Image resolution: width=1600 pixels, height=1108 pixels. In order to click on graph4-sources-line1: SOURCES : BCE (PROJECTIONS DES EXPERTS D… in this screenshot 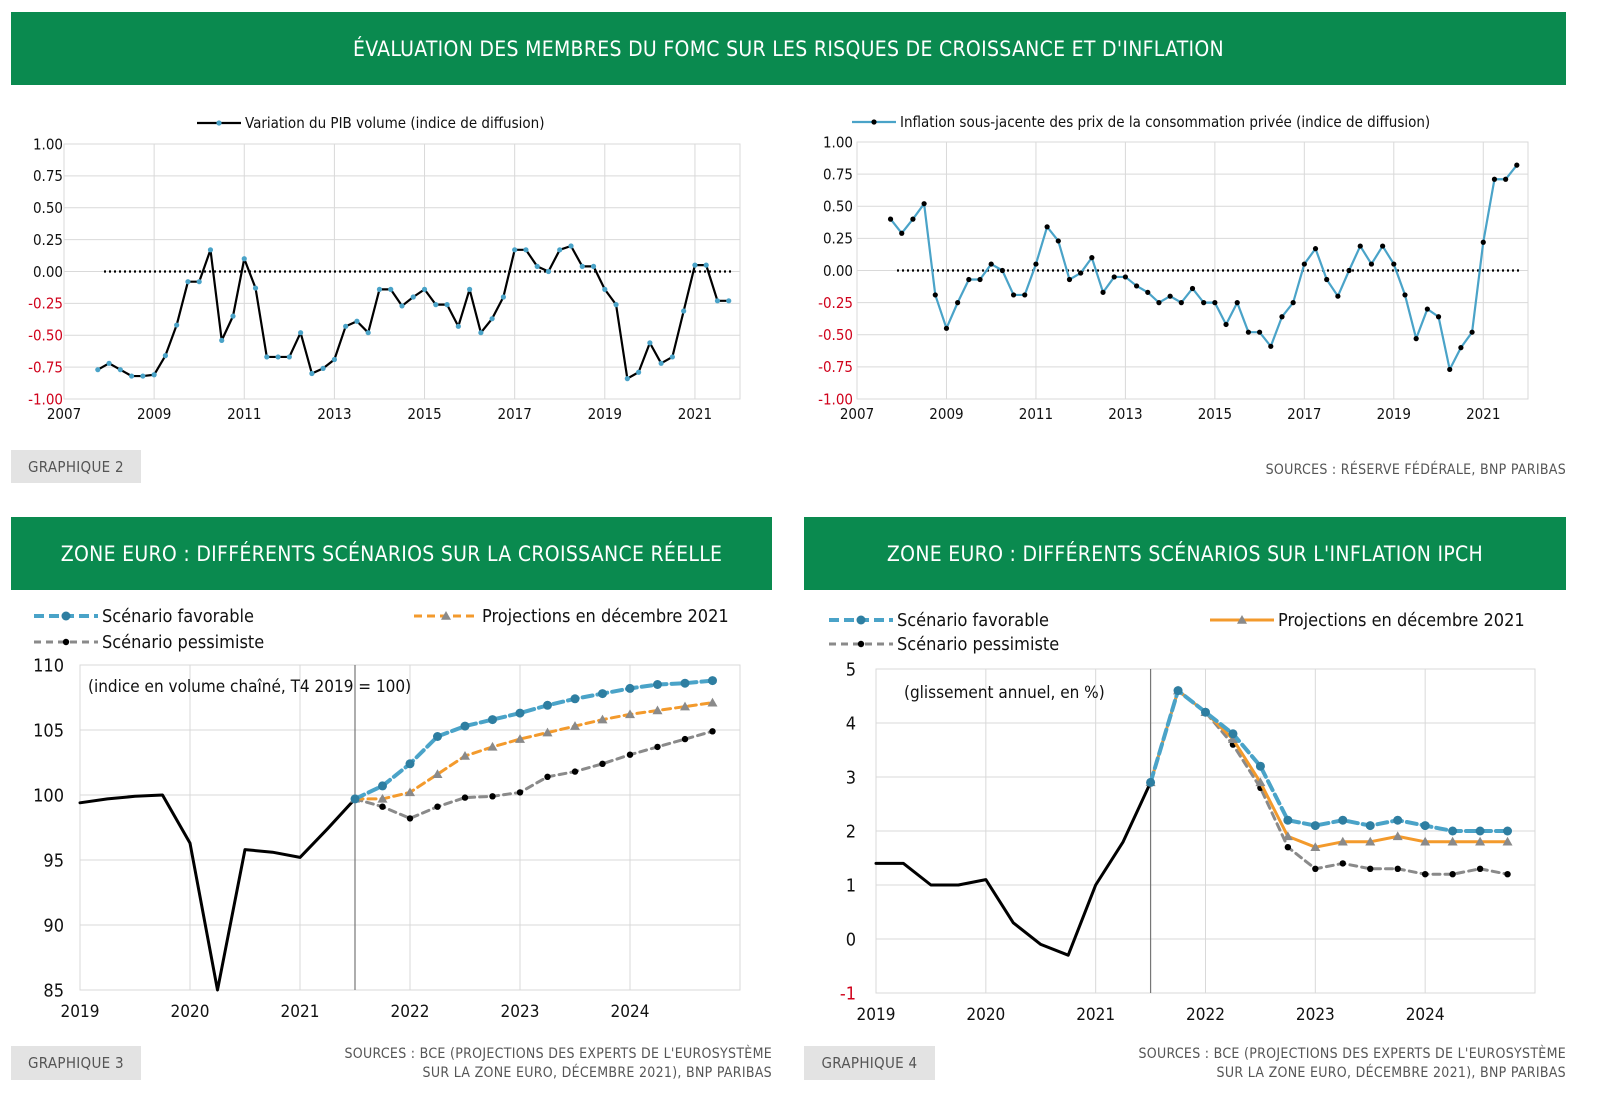, I will do `click(1352, 1054)`.